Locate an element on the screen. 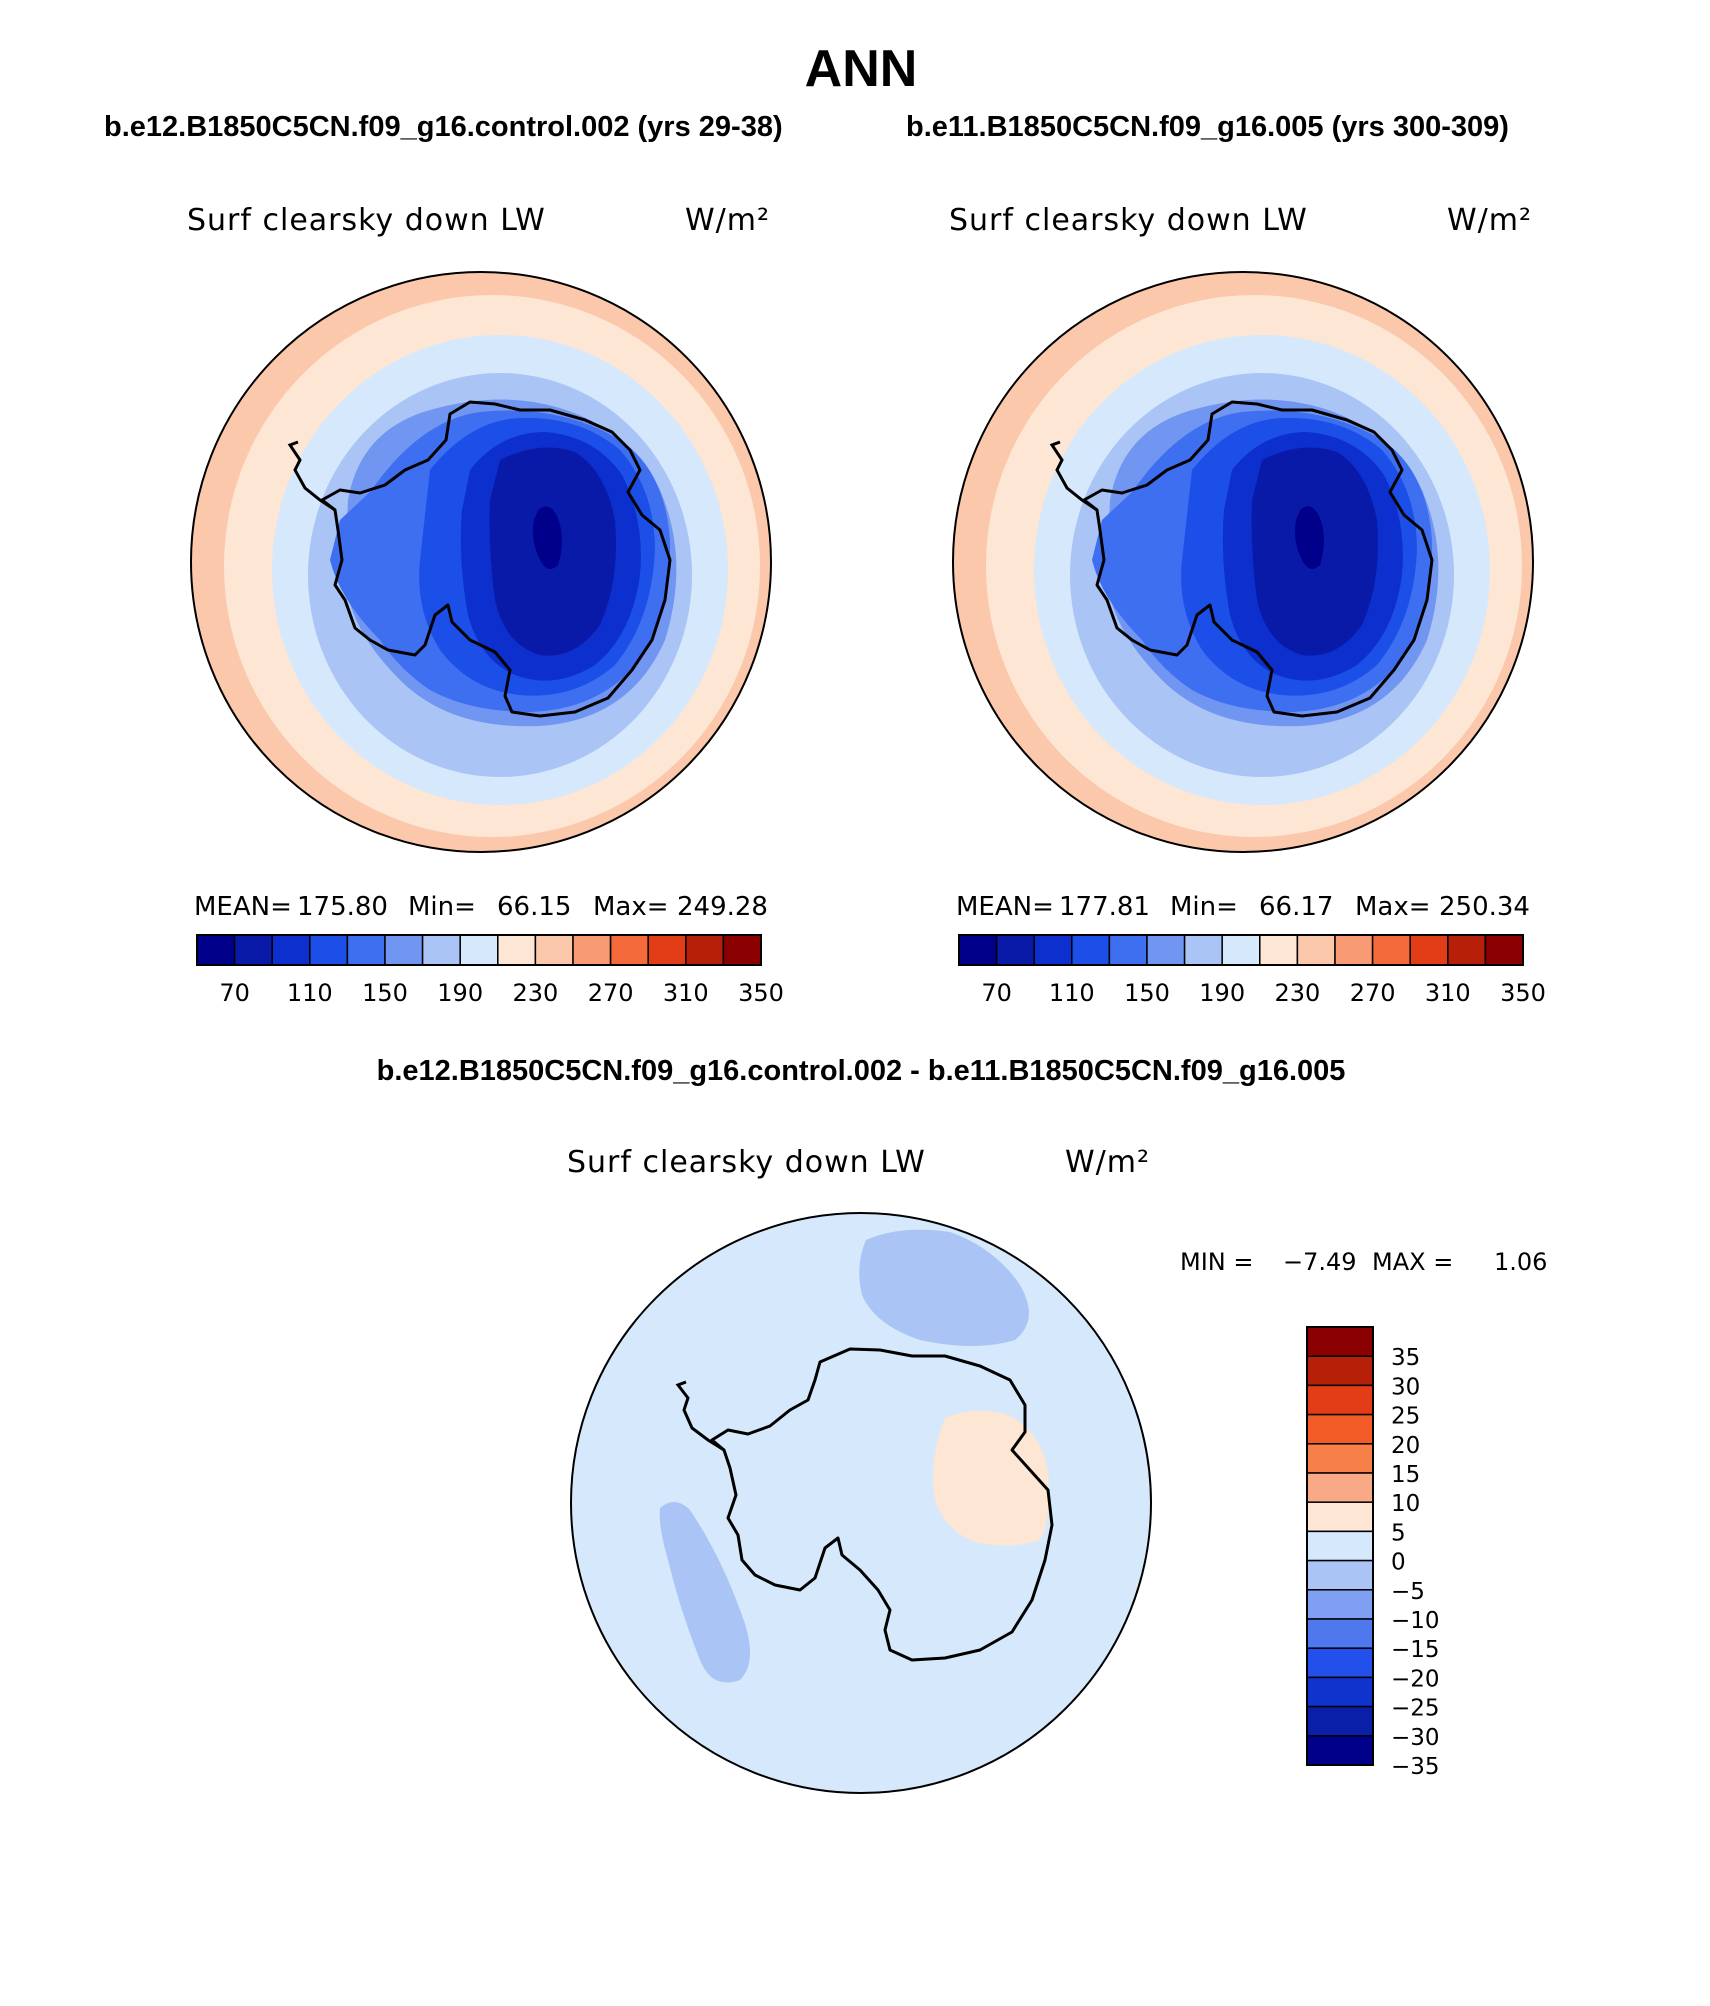 This screenshot has height=2006, width=1710. panel1-max-value: 249.28 is located at coordinates (722, 907).